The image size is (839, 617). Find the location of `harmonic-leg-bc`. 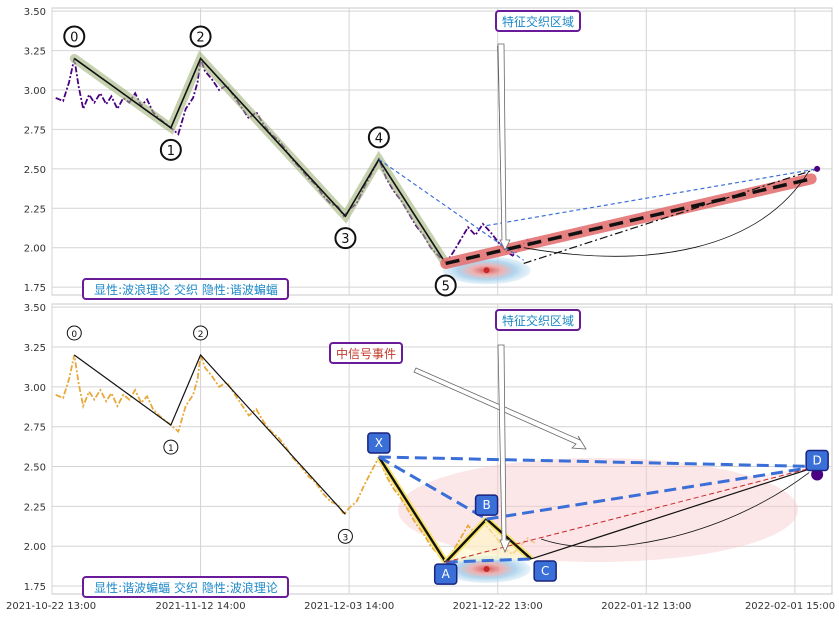

harmonic-leg-bc is located at coordinates (508, 539).